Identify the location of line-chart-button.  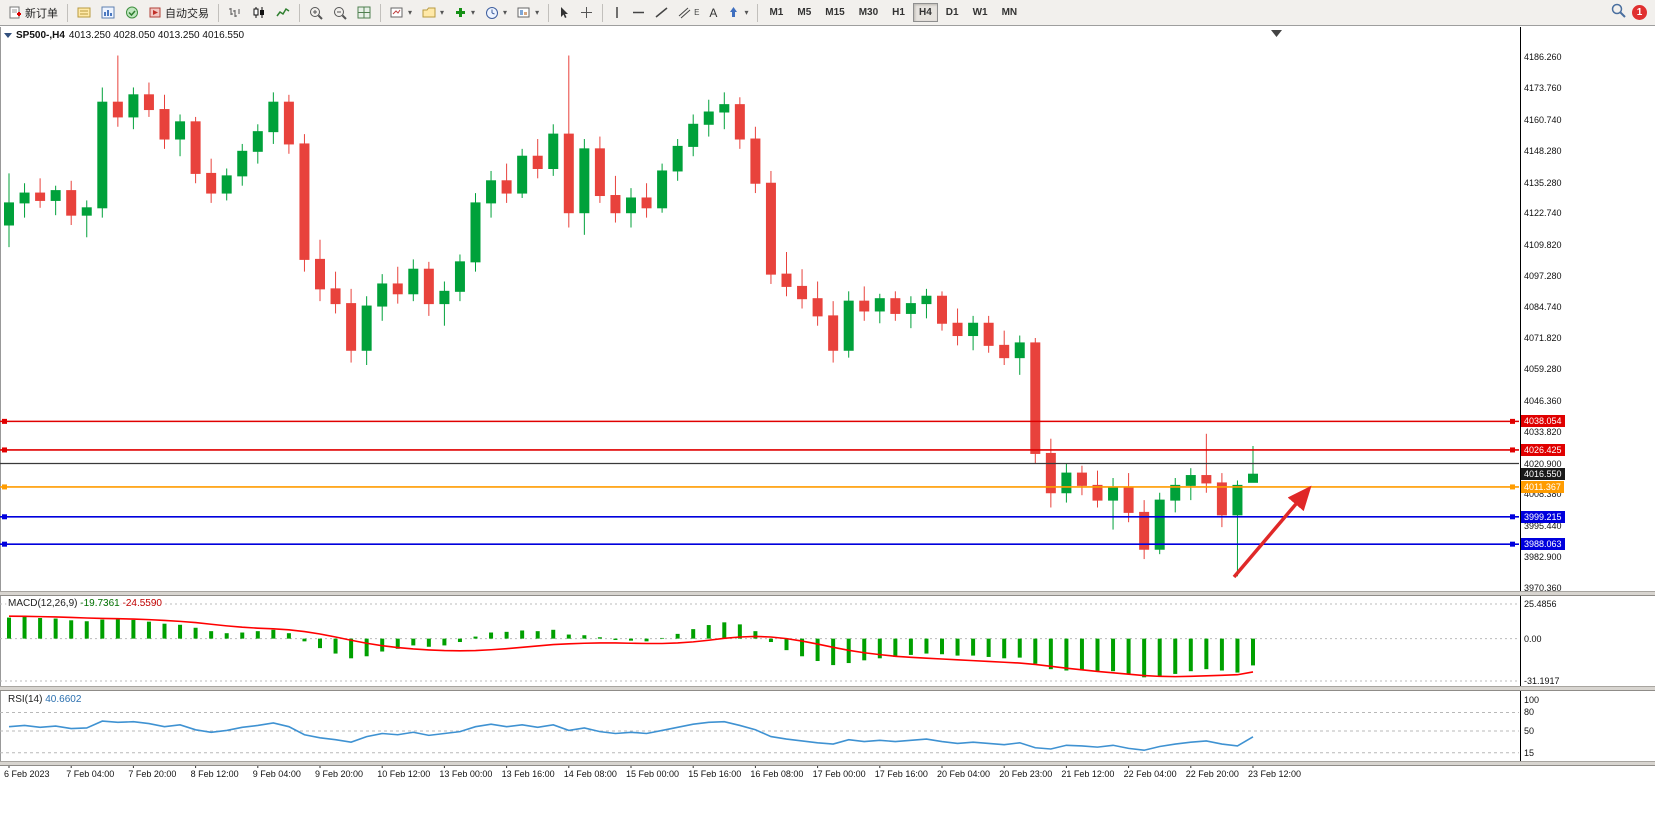
(283, 12).